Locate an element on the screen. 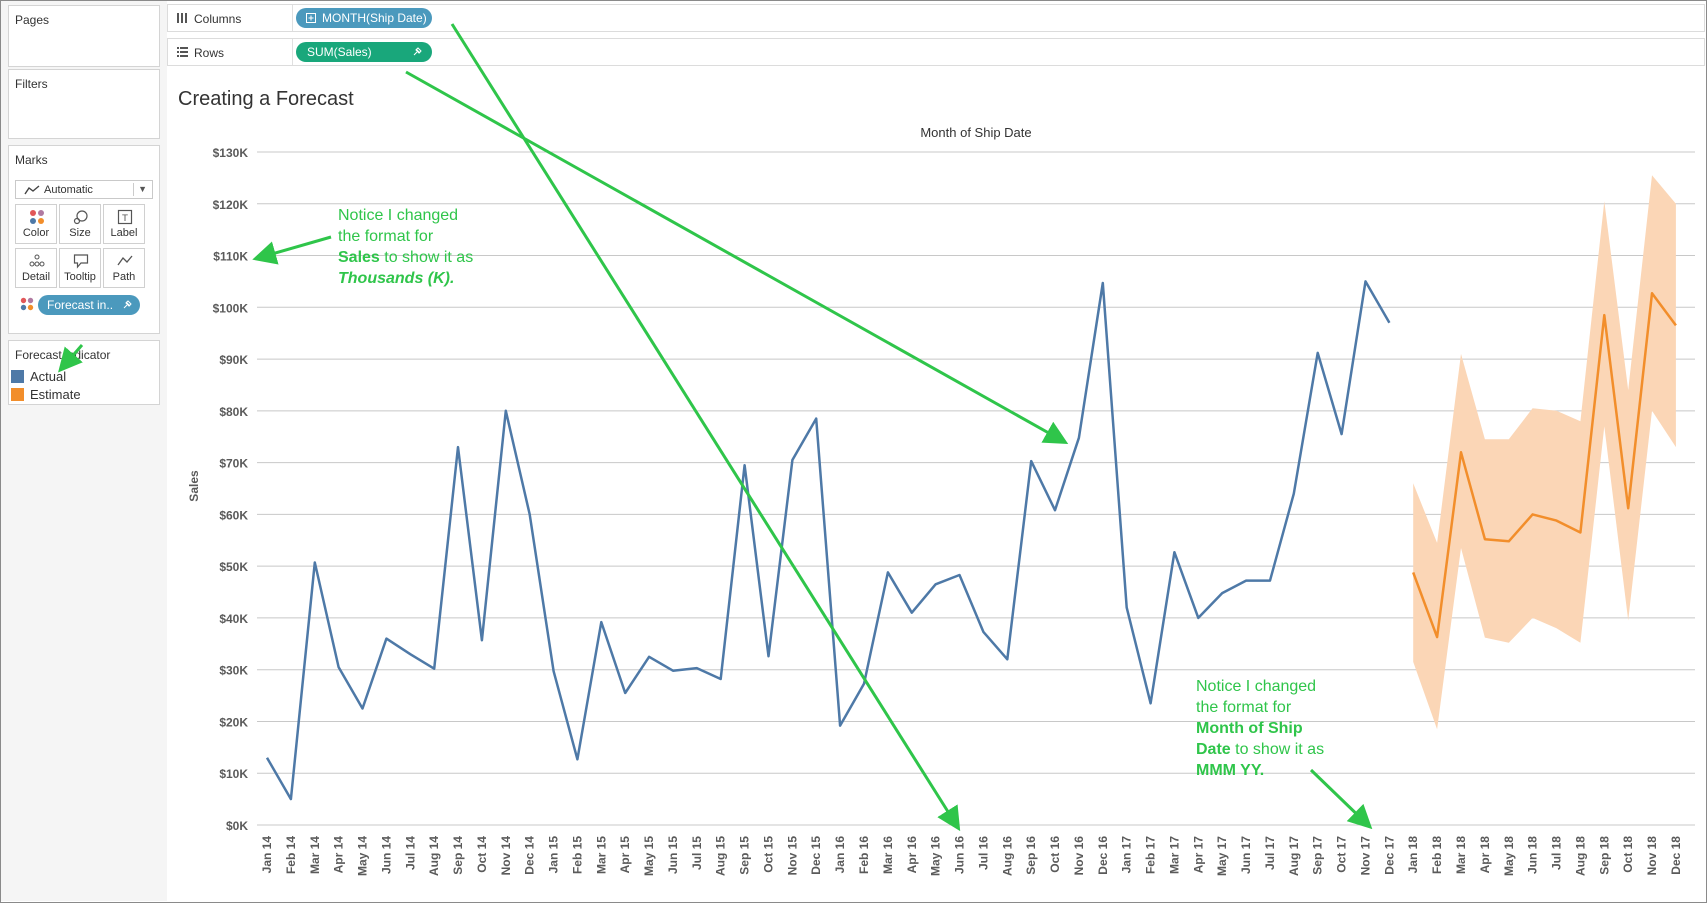 Image resolution: width=1707 pixels, height=903 pixels. x-tick-label: Nov 17 is located at coordinates (1365, 856).